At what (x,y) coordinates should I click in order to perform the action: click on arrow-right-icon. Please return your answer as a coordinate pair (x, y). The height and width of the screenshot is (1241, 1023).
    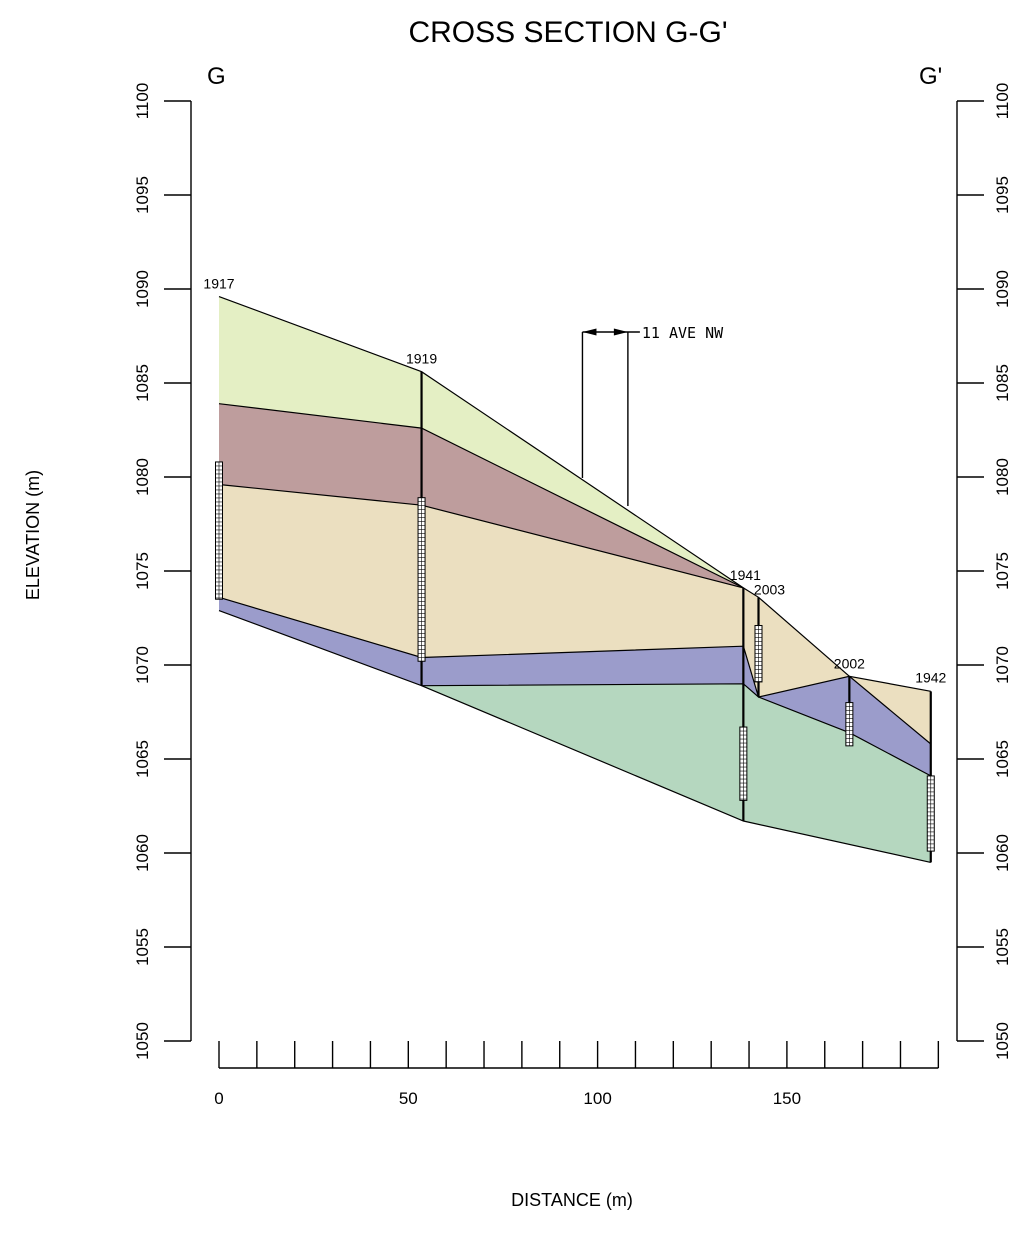
    Looking at the image, I should click on (620, 332).